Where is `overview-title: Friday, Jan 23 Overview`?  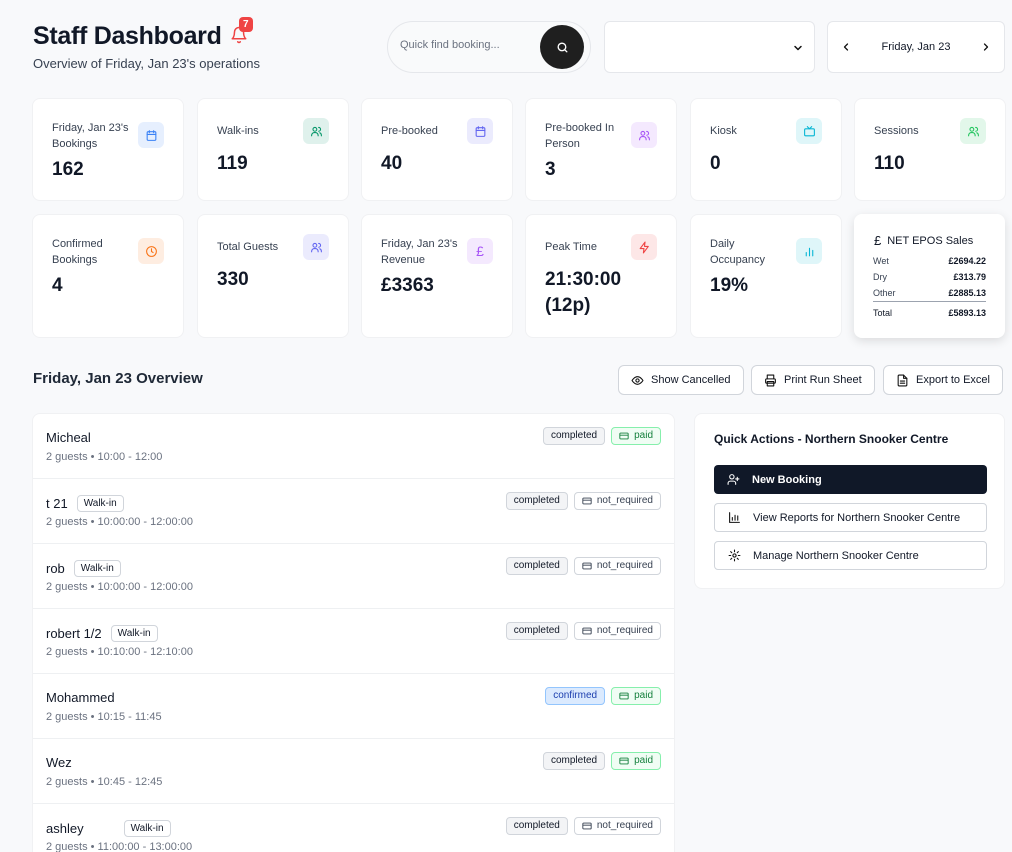
overview-title: Friday, Jan 23 Overview is located at coordinates (118, 378).